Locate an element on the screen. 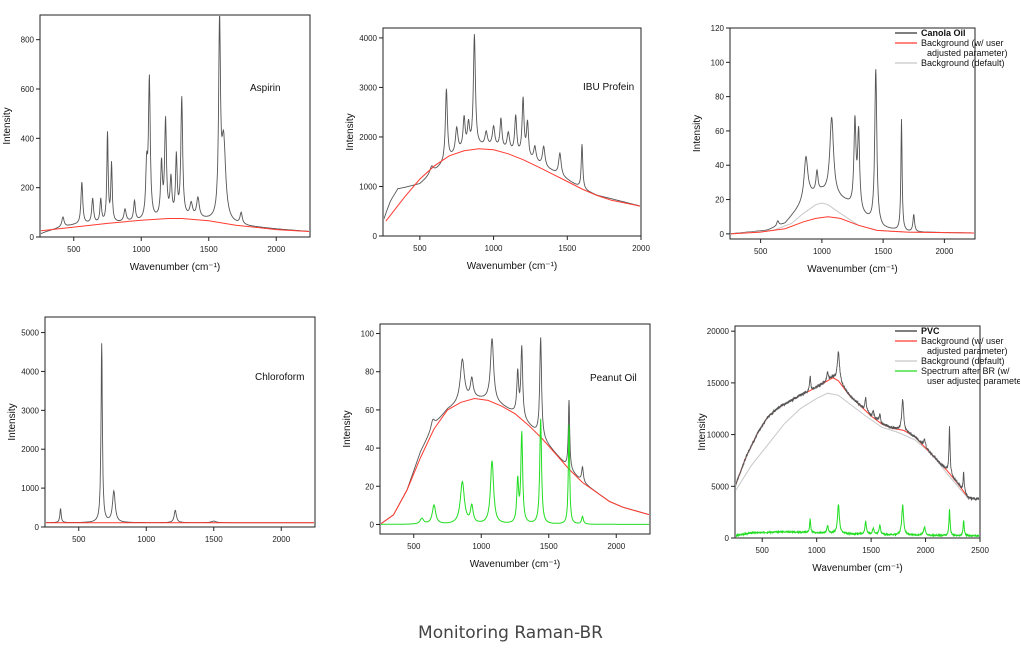  y-tick-label: 3000 is located at coordinates (368, 87).